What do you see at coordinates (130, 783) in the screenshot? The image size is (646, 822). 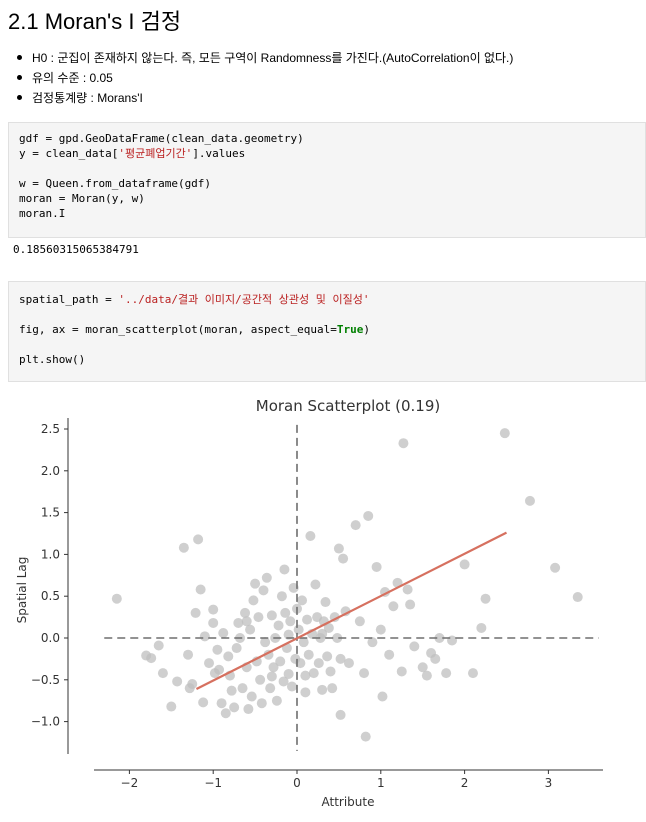 I see `x-tick-label: −2` at bounding box center [130, 783].